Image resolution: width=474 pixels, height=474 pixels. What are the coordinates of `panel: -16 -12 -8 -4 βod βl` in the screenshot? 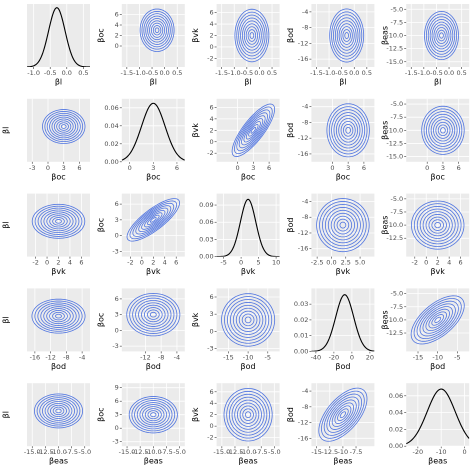 It's located at (46, 329).